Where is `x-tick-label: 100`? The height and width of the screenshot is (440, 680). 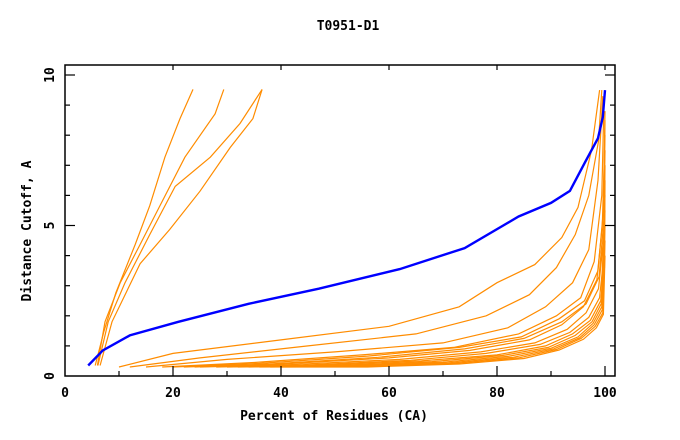
x-tick-label: 100 is located at coordinates (605, 393).